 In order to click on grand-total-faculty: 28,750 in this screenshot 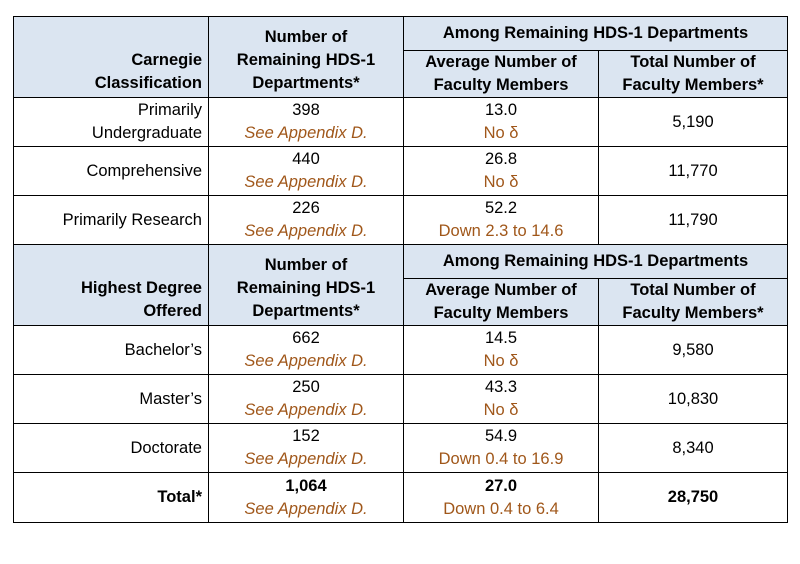, I will do `click(693, 497)`.